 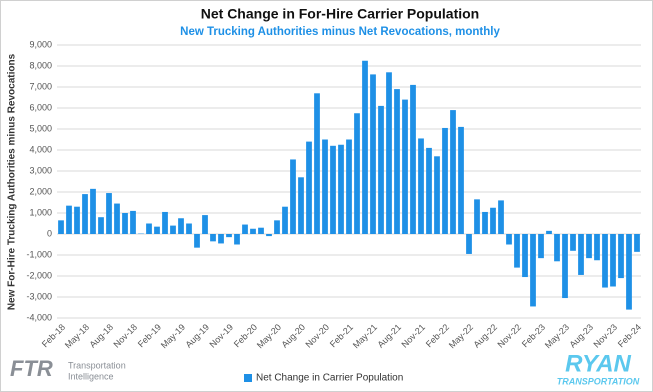 I want to click on logo-text: FTR, so click(x=31, y=368).